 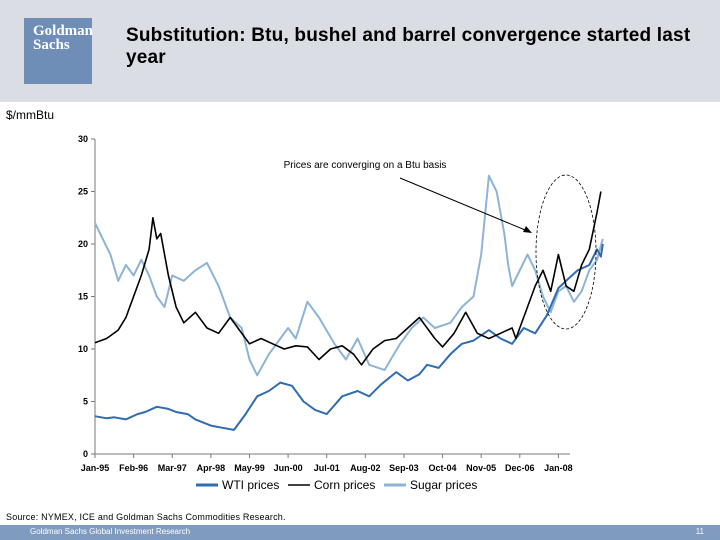 I want to click on y-axis-unit: $/mmBtu, so click(x=30, y=115).